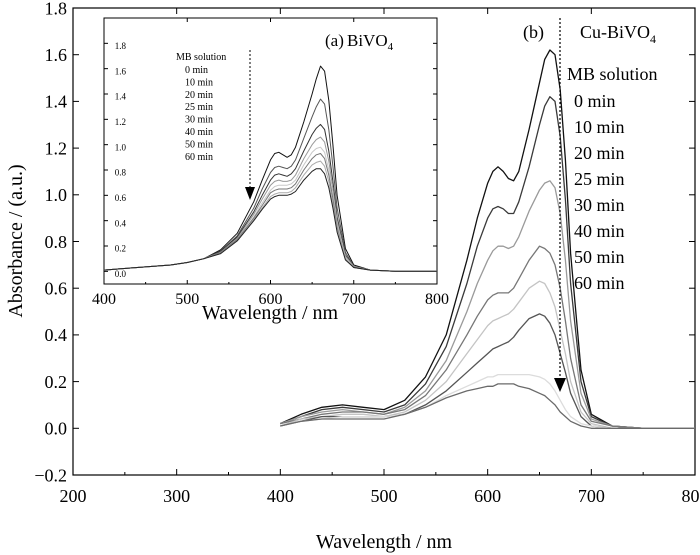 Image resolution: width=700 pixels, height=555 pixels. Describe the element at coordinates (121, 274) in the screenshot. I see `inset-y-tick-label: 0.0` at that location.